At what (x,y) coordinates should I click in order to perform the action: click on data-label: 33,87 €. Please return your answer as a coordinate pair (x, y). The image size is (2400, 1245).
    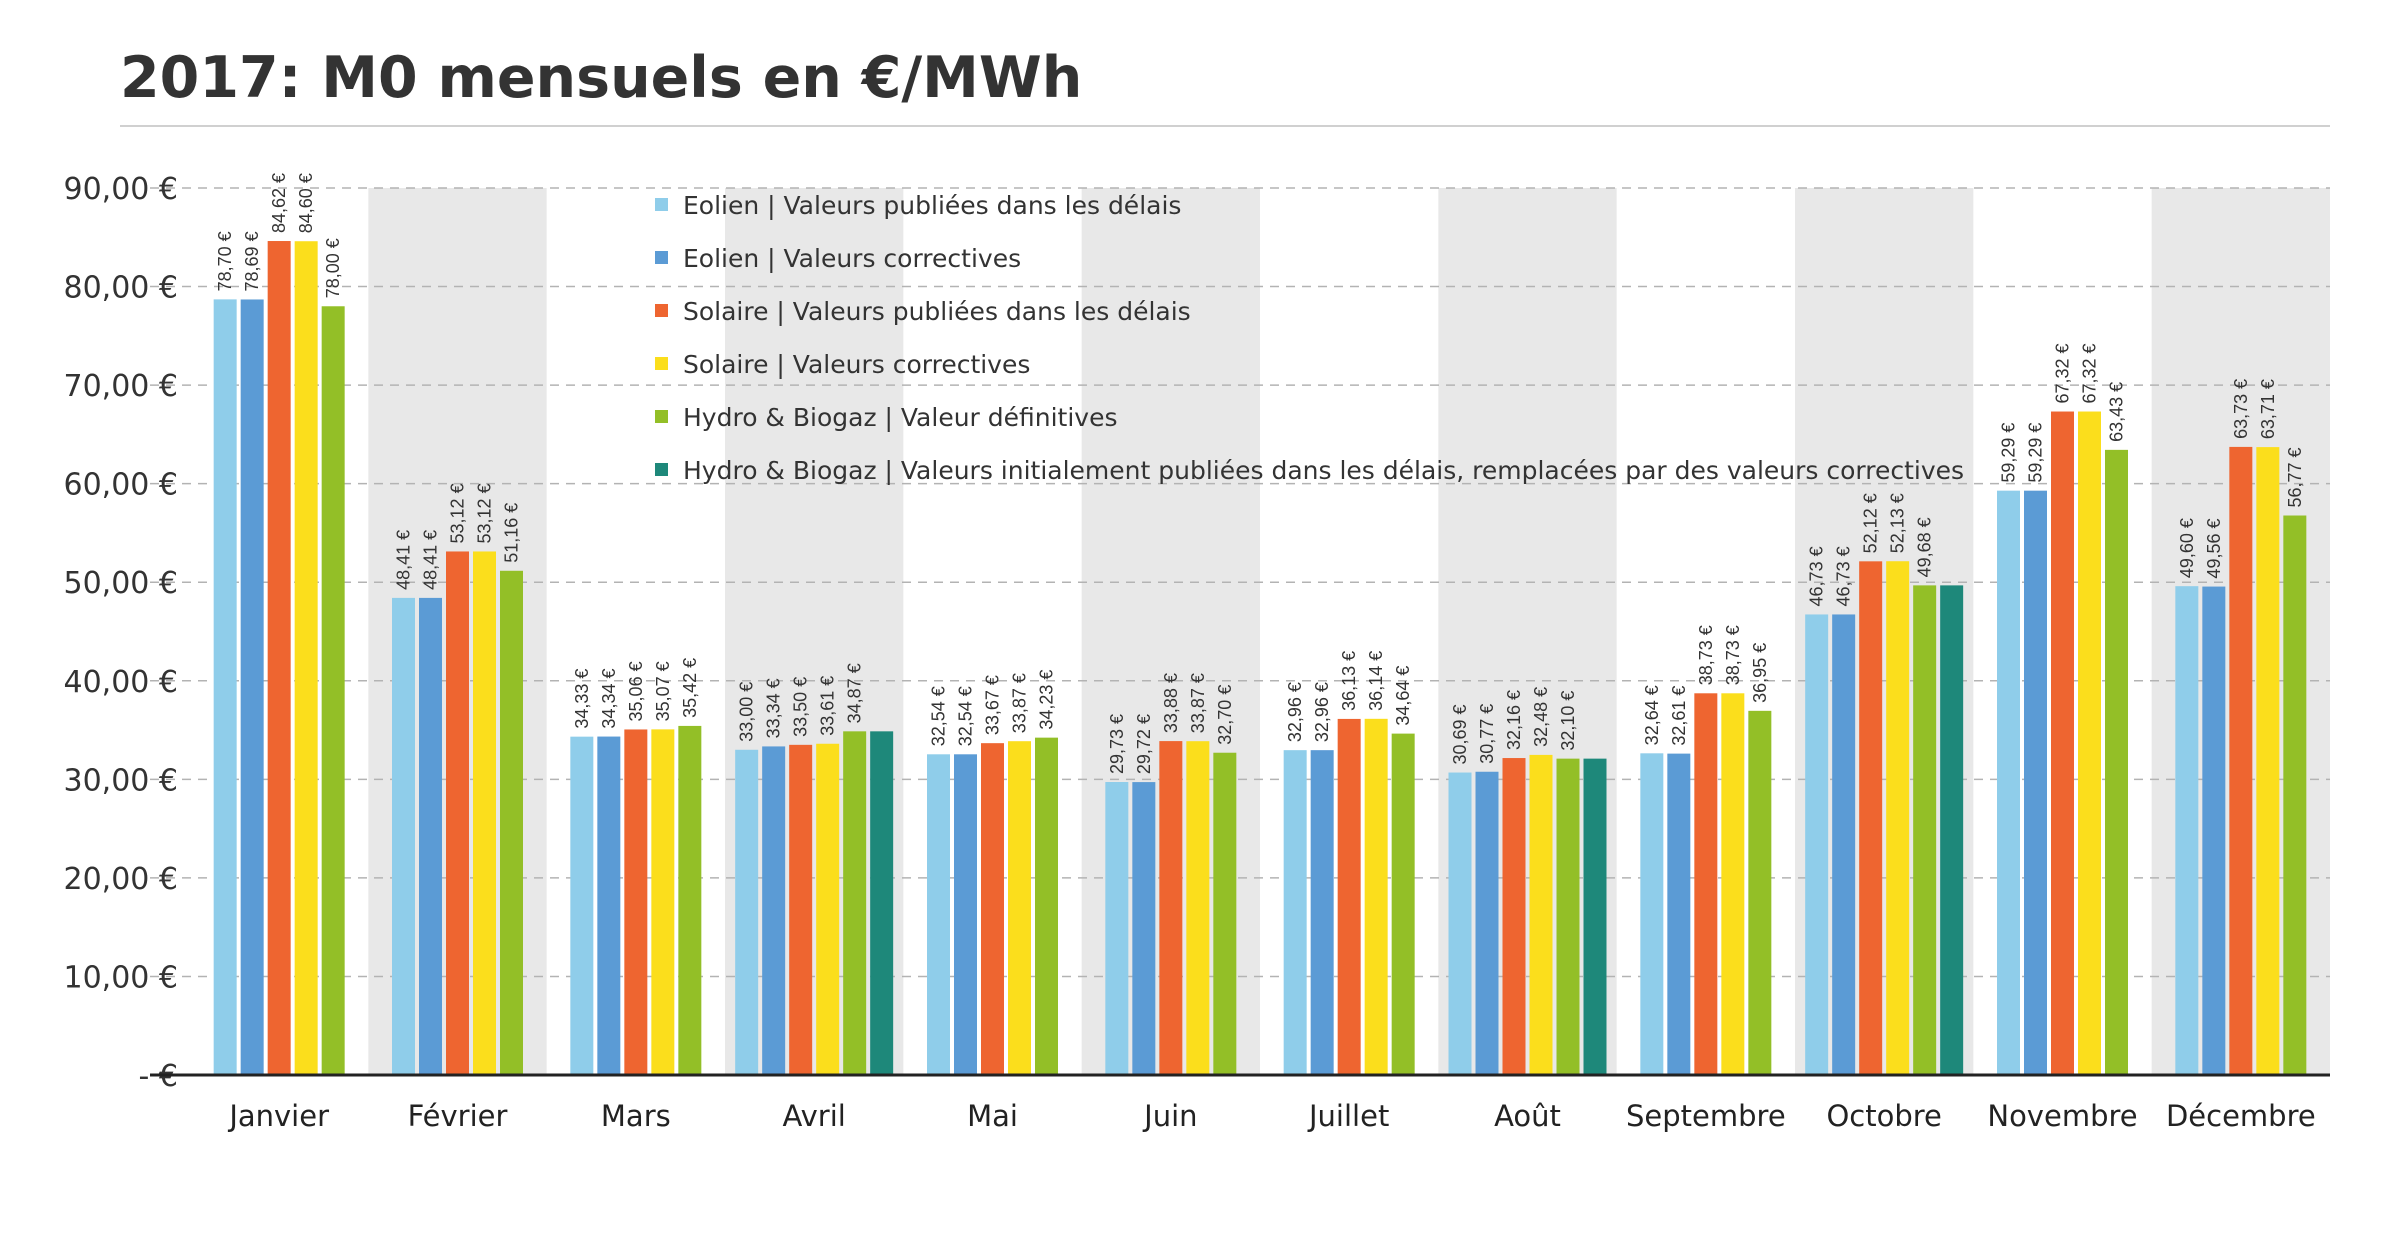
    Looking at the image, I should click on (1020, 703).